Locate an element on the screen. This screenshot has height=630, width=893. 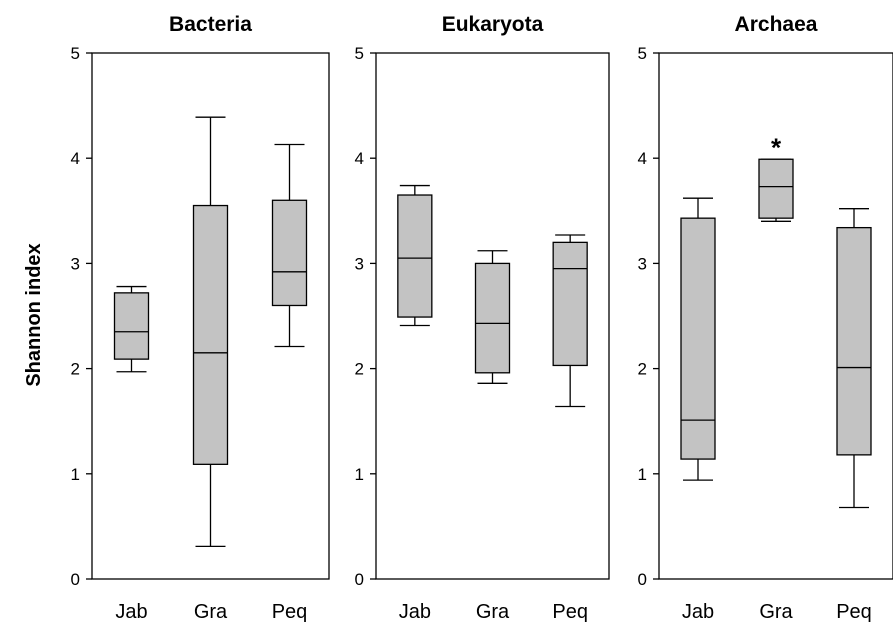
box-eukaryota-peq is located at coordinates (570, 321).